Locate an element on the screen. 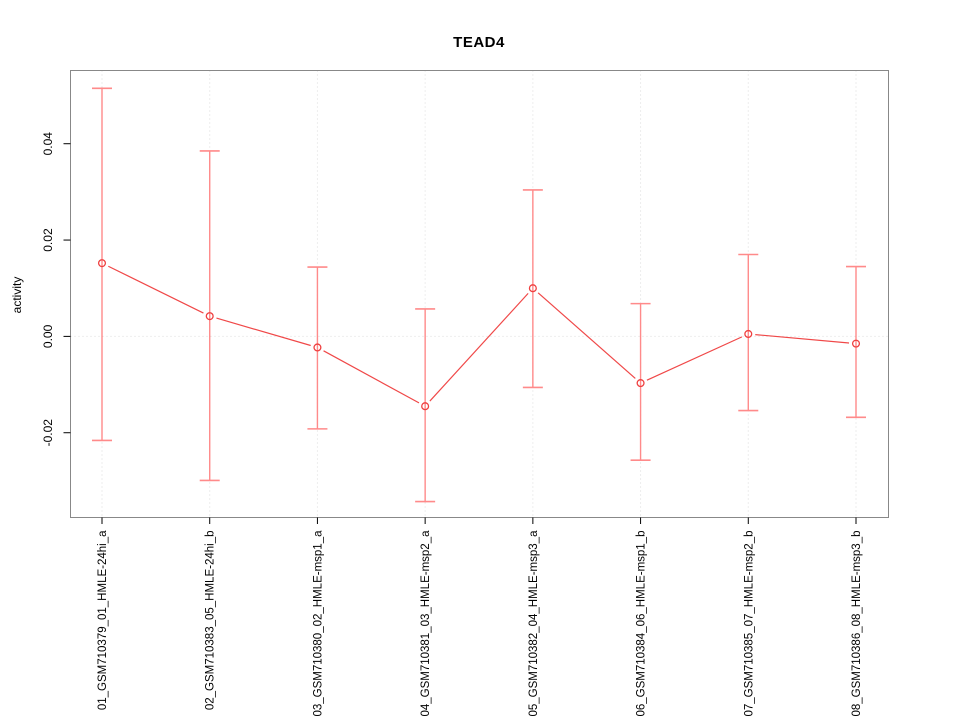 The height and width of the screenshot is (720, 960). x-category-label: 03_GSM710380_02_HMLE-msp1_a is located at coordinates (318, 623).